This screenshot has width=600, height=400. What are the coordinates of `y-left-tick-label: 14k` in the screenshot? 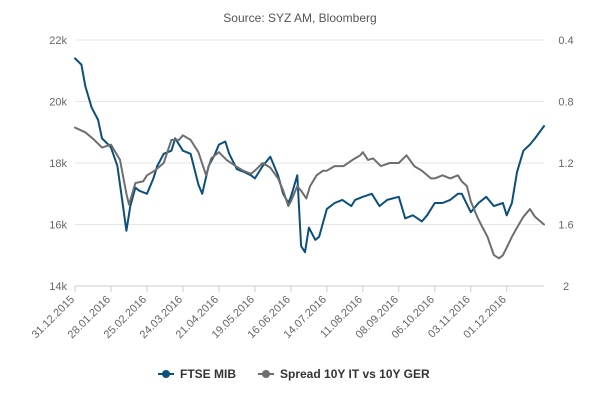 It's located at (58, 287).